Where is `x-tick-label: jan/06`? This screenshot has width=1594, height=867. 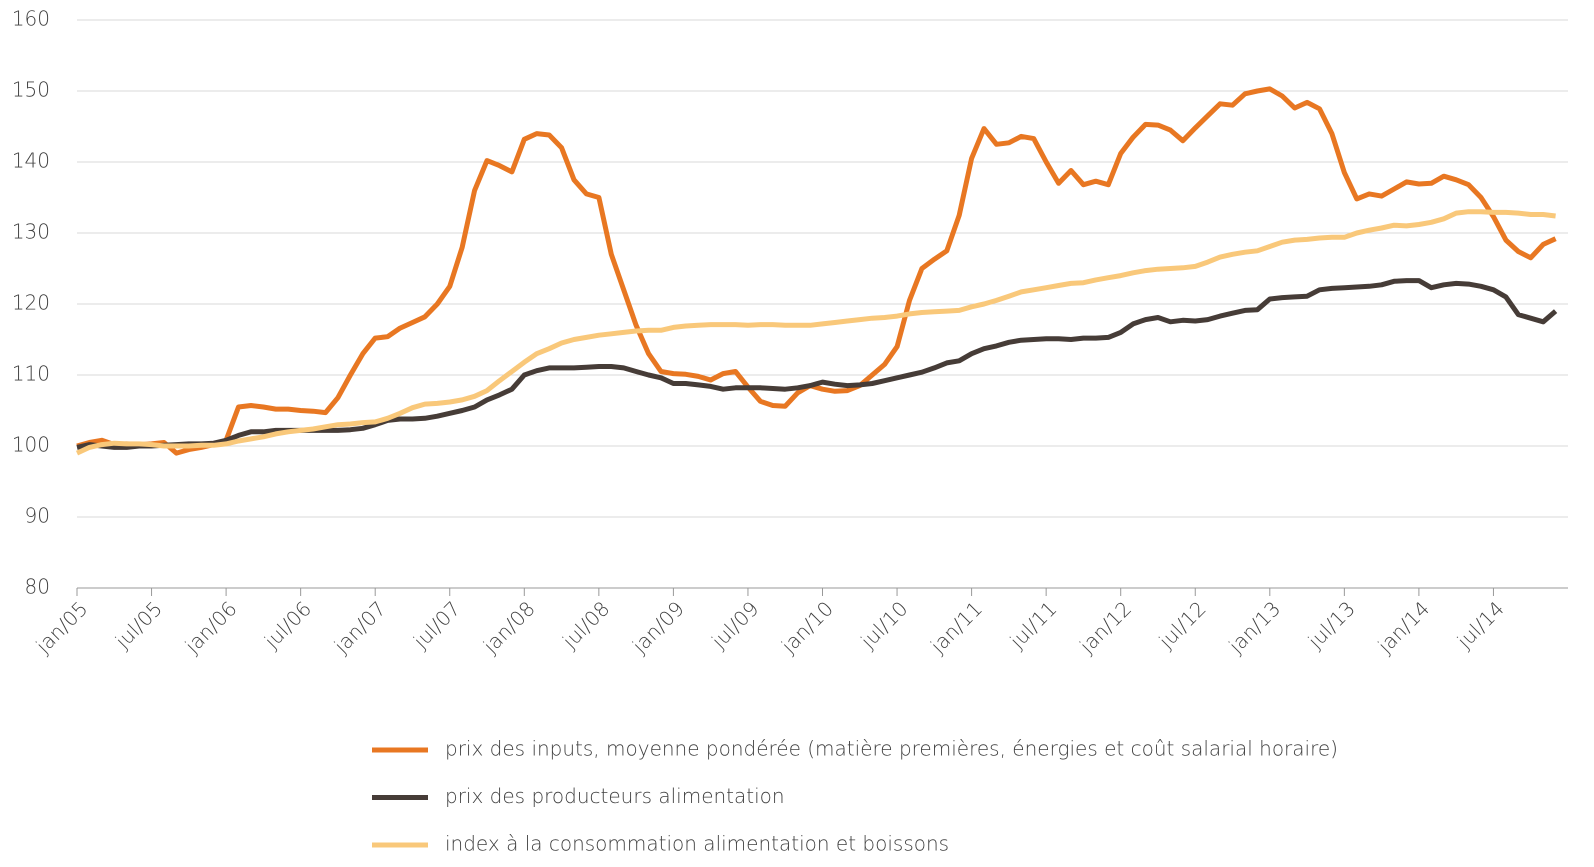
x-tick-label: jan/06 is located at coordinates (211, 627).